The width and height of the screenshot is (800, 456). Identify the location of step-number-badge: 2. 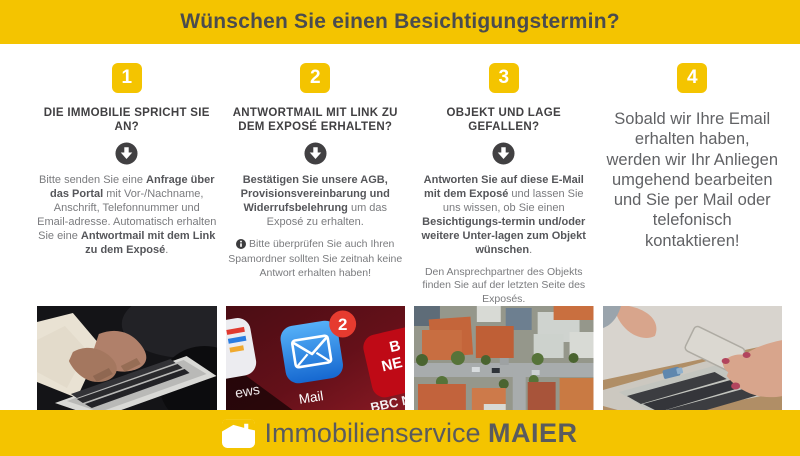
(315, 78).